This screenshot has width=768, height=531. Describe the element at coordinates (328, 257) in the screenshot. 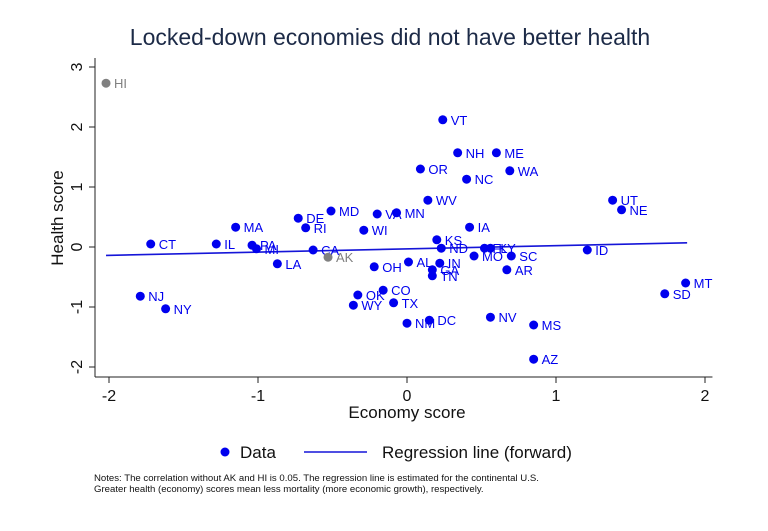

I see `data-point-ak` at that location.